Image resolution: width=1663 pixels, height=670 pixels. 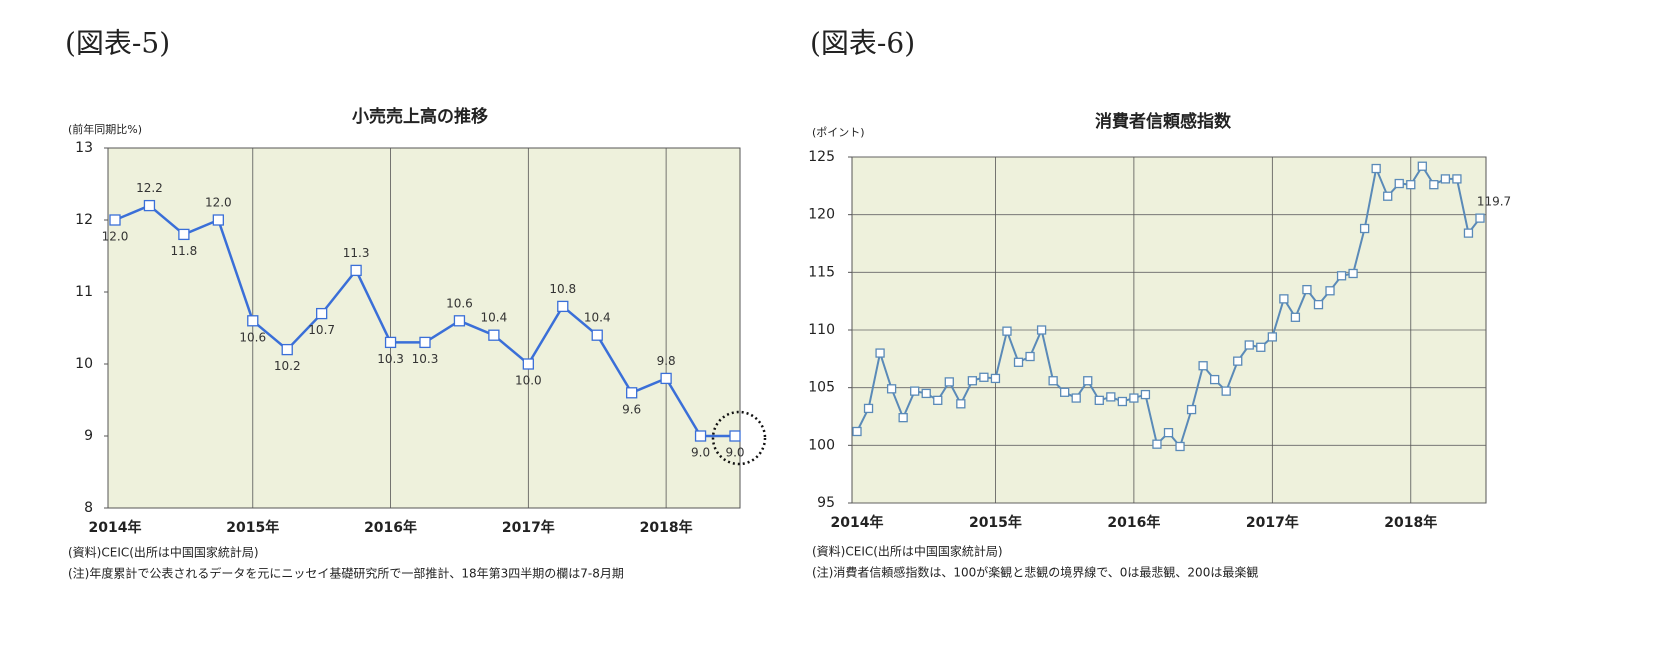 I want to click on x-tick-label: 2016年, so click(x=1133, y=522).